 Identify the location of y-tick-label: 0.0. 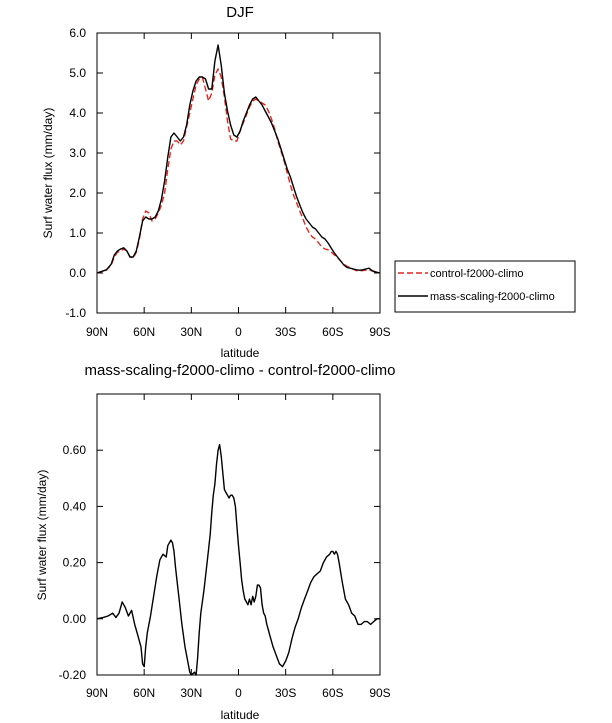
(77, 273).